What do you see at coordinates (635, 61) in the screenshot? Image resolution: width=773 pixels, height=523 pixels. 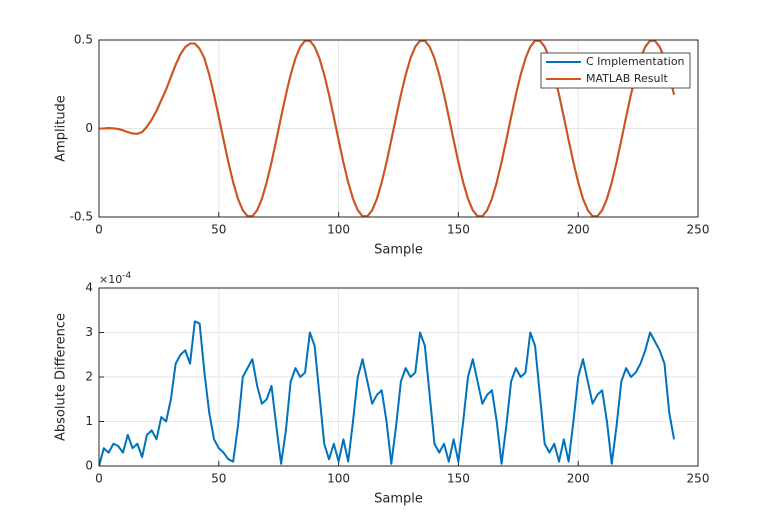 I see `legend-label: C Implementation` at bounding box center [635, 61].